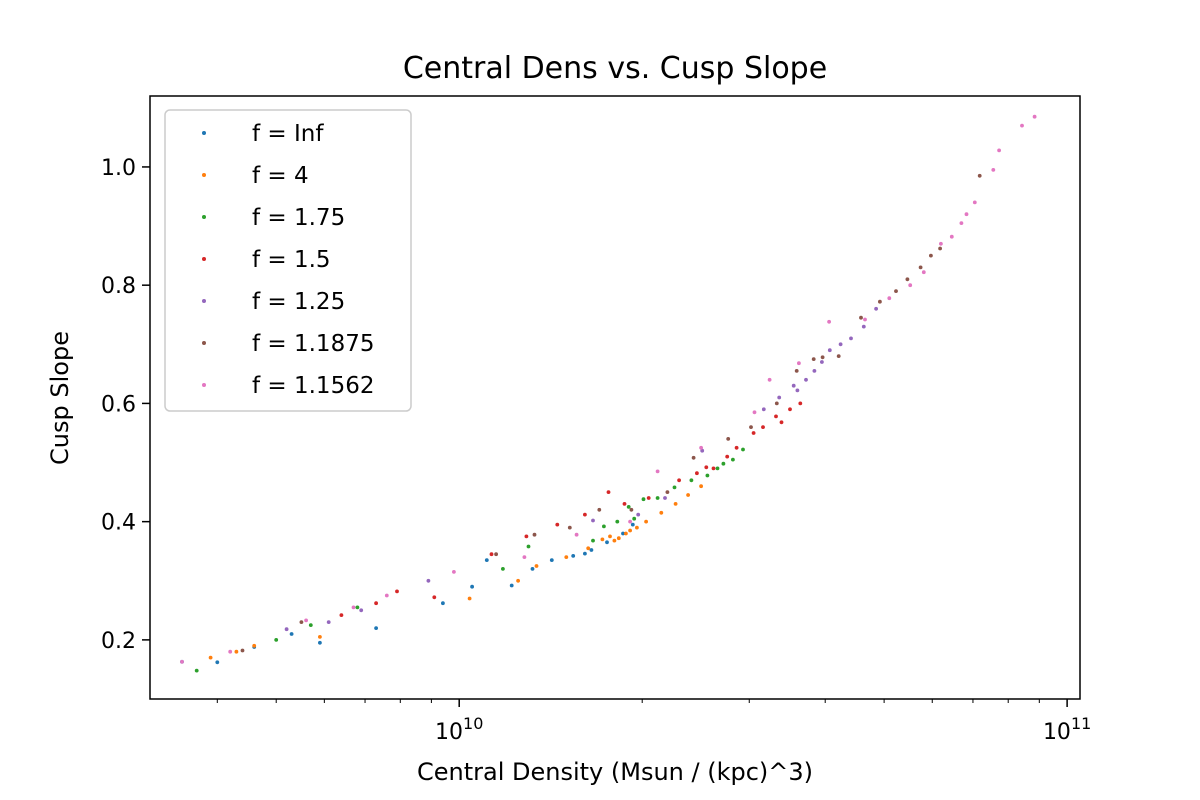  What do you see at coordinates (615, 772) in the screenshot?
I see `x-axis-label: Central Density (Msun / (kpc)^3)` at bounding box center [615, 772].